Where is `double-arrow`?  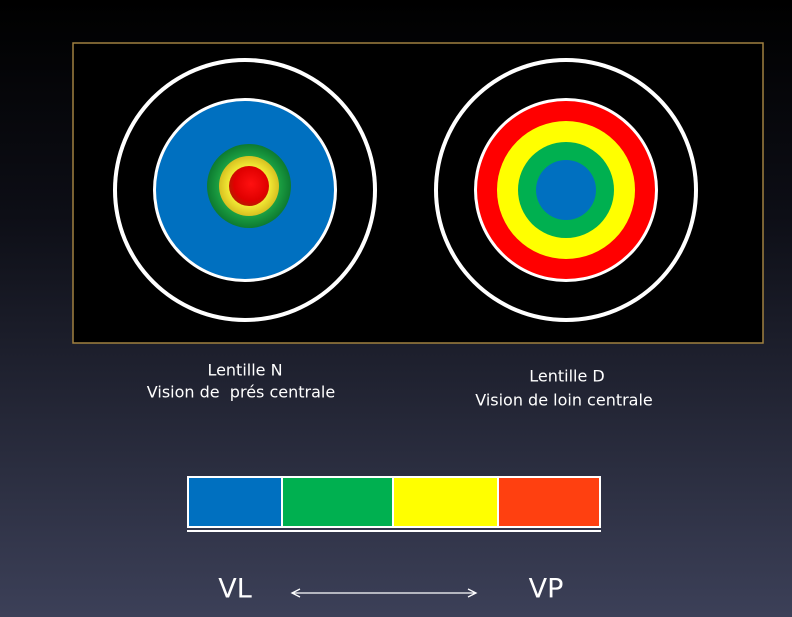 double-arrow is located at coordinates (384, 593).